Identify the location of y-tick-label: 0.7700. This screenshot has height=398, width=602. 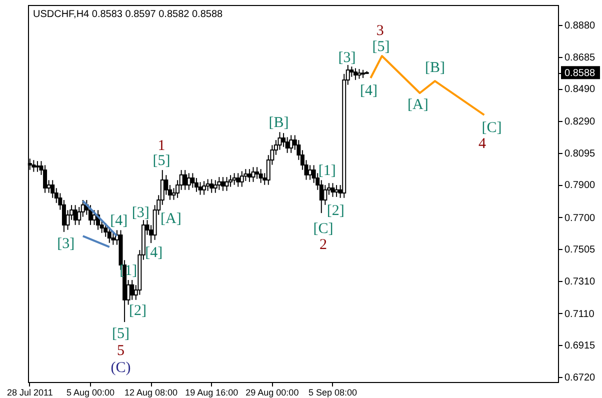
(580, 218).